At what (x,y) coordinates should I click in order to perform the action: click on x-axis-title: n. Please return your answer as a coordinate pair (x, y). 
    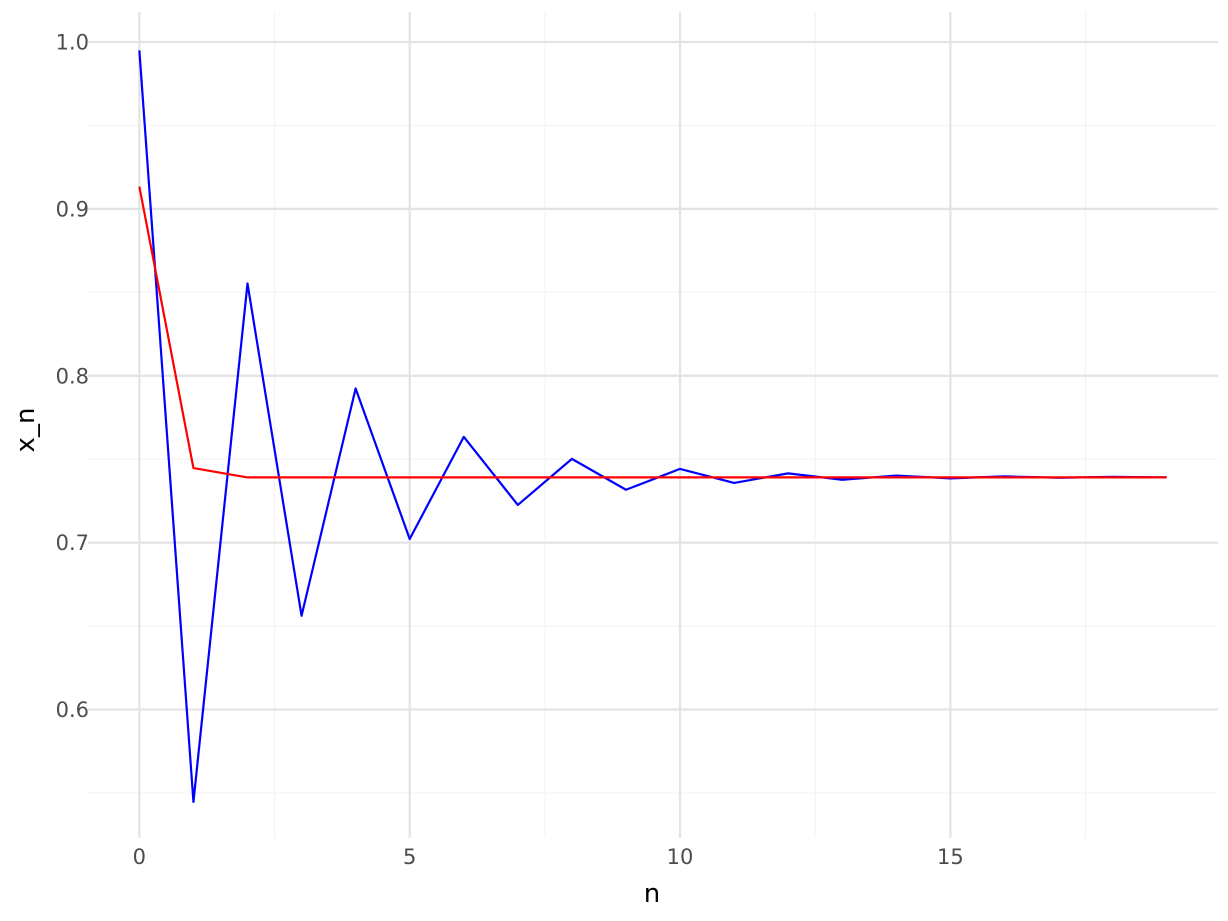
    Looking at the image, I should click on (652, 894).